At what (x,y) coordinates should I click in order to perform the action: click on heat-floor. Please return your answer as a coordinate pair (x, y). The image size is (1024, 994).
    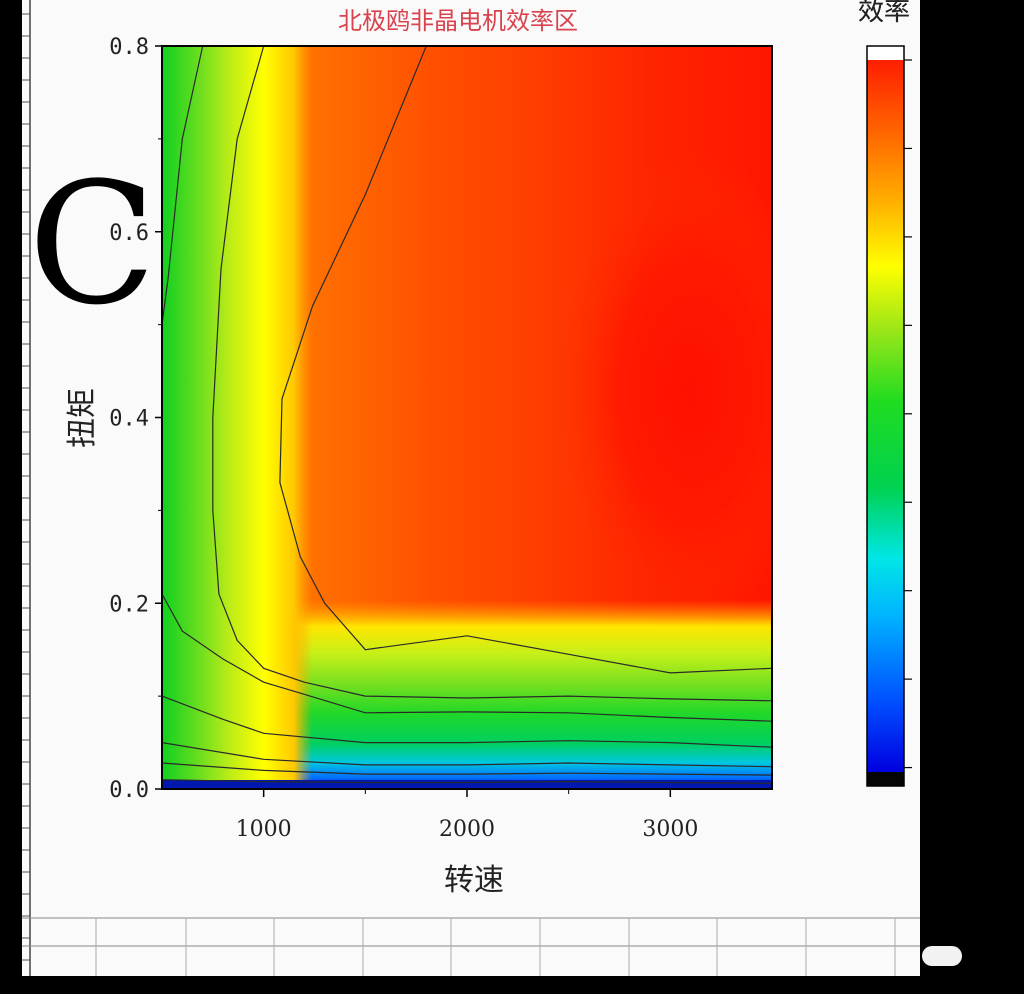
    Looking at the image, I should click on (467, 784).